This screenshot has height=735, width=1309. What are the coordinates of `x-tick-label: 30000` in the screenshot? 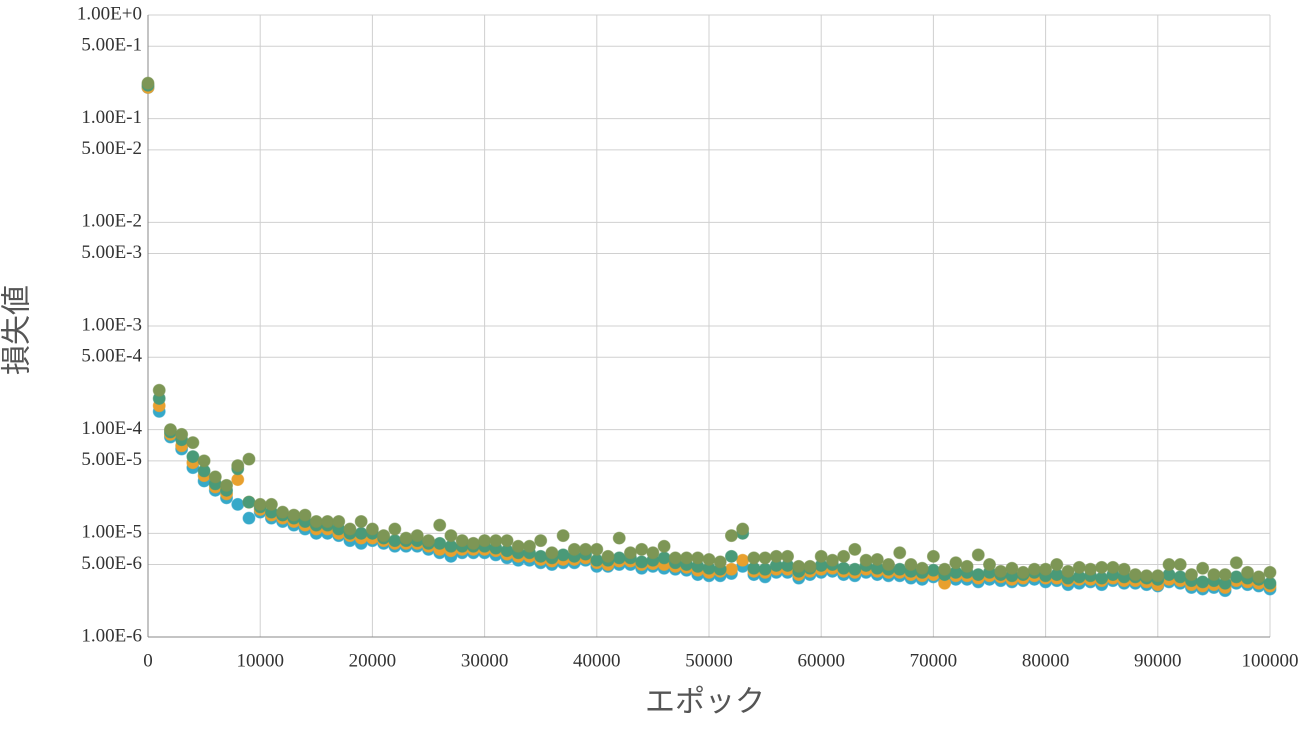 It's located at (485, 660).